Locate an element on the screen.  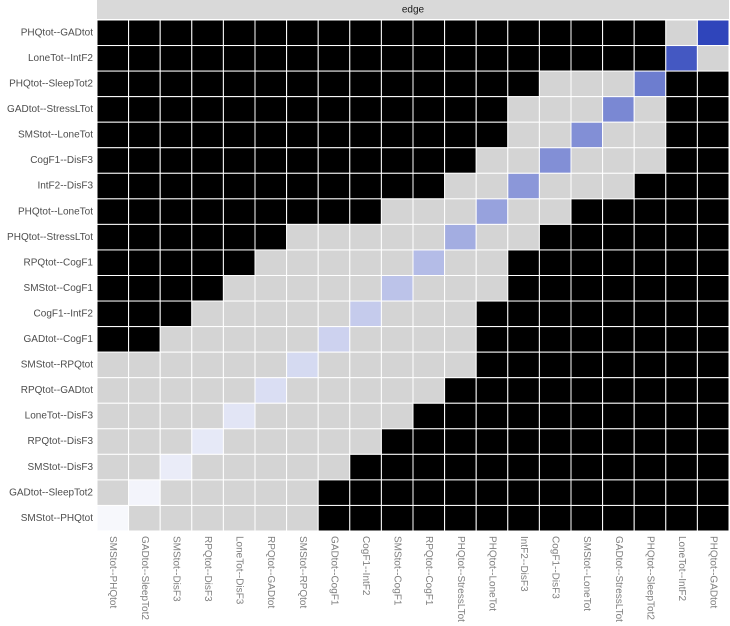
row-label: SMStot--PHQtot is located at coordinates (57, 518).